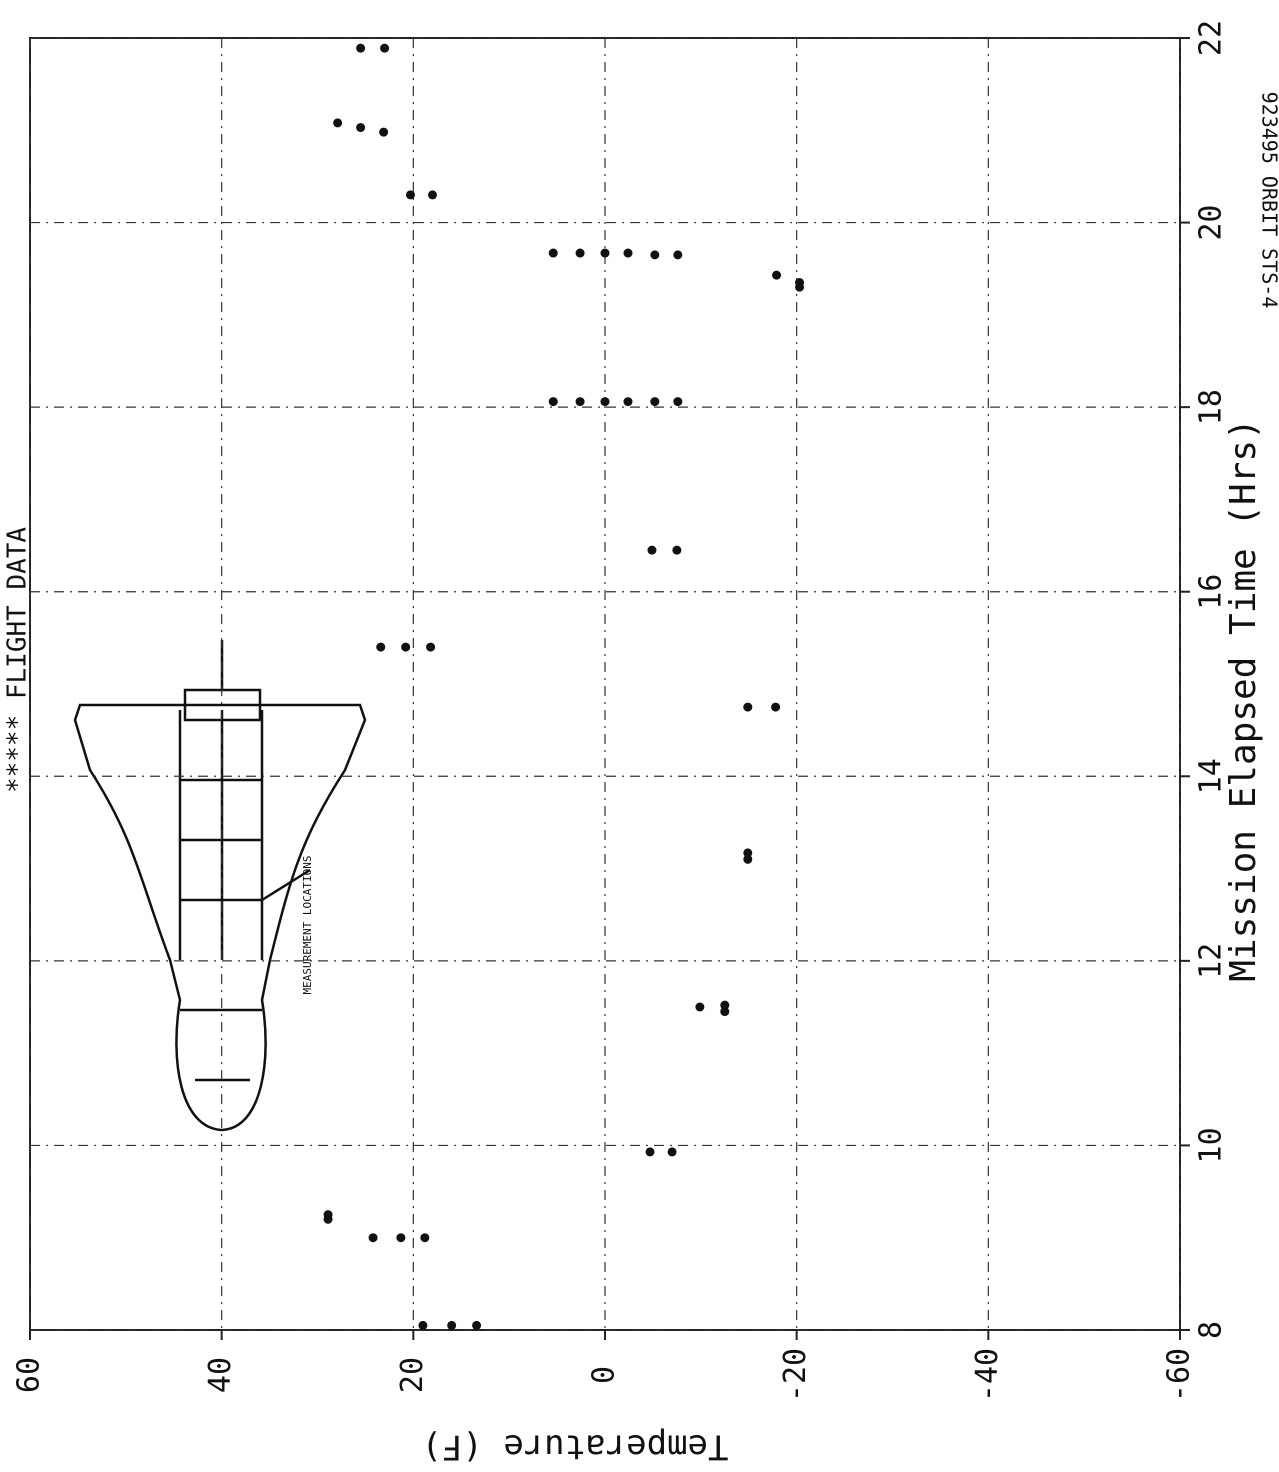 The height and width of the screenshot is (1472, 1279). Describe the element at coordinates (1211, 1330) in the screenshot. I see `x-tick-label: 8` at that location.